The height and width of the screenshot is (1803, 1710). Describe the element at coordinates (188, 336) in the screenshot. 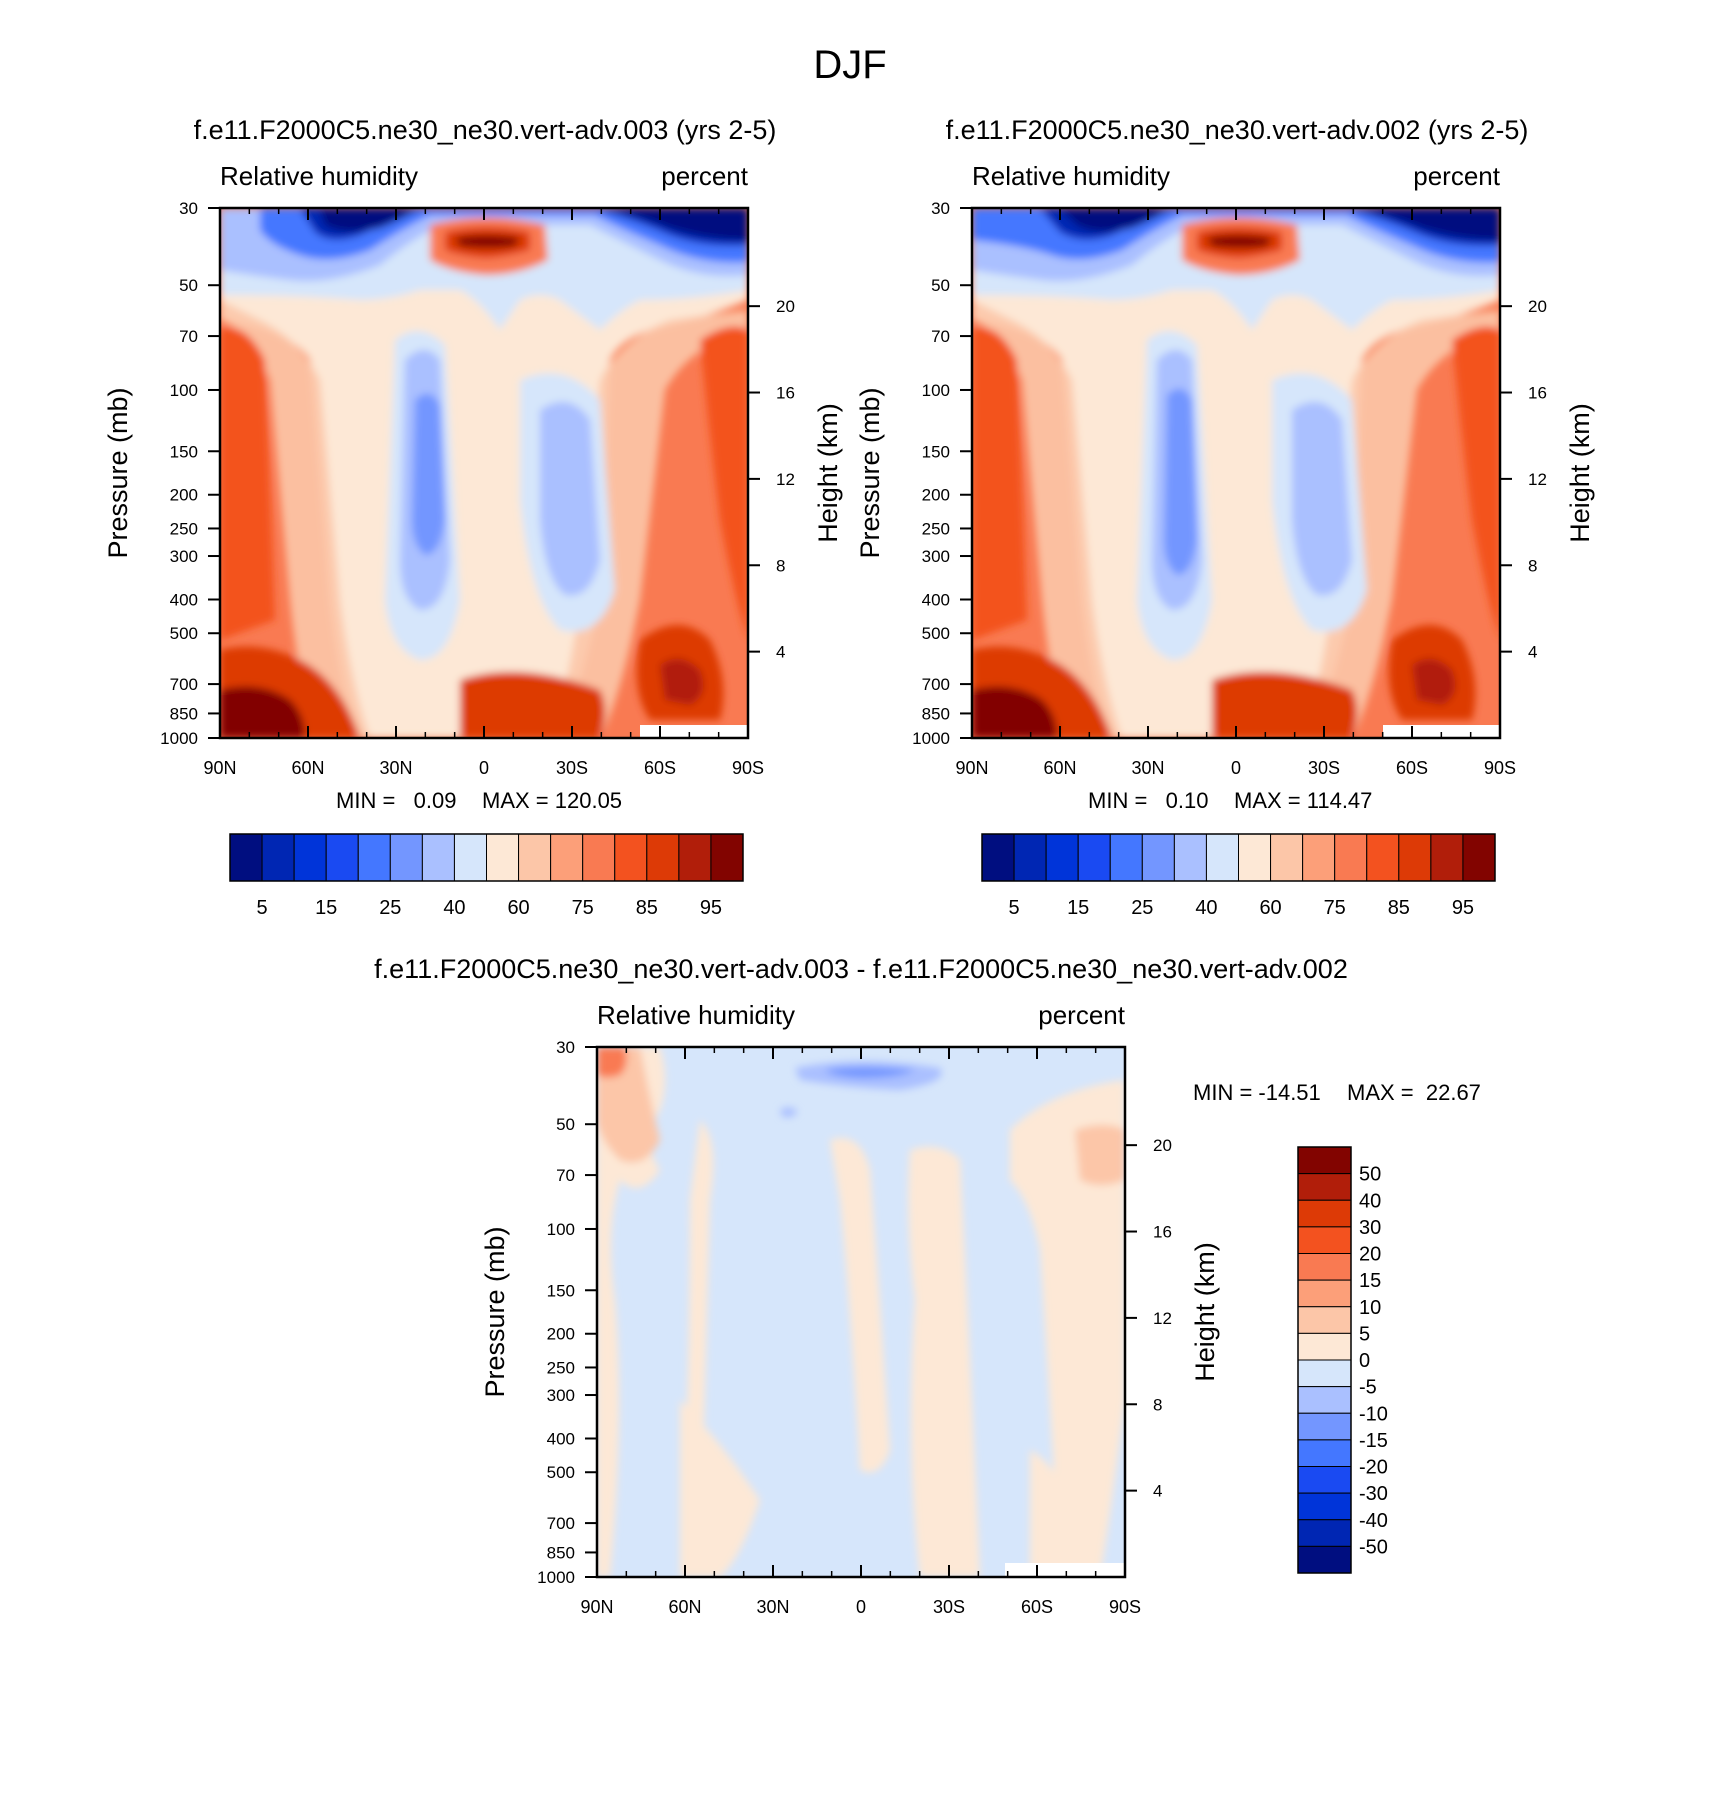

I see `y-tick-label: 70` at that location.